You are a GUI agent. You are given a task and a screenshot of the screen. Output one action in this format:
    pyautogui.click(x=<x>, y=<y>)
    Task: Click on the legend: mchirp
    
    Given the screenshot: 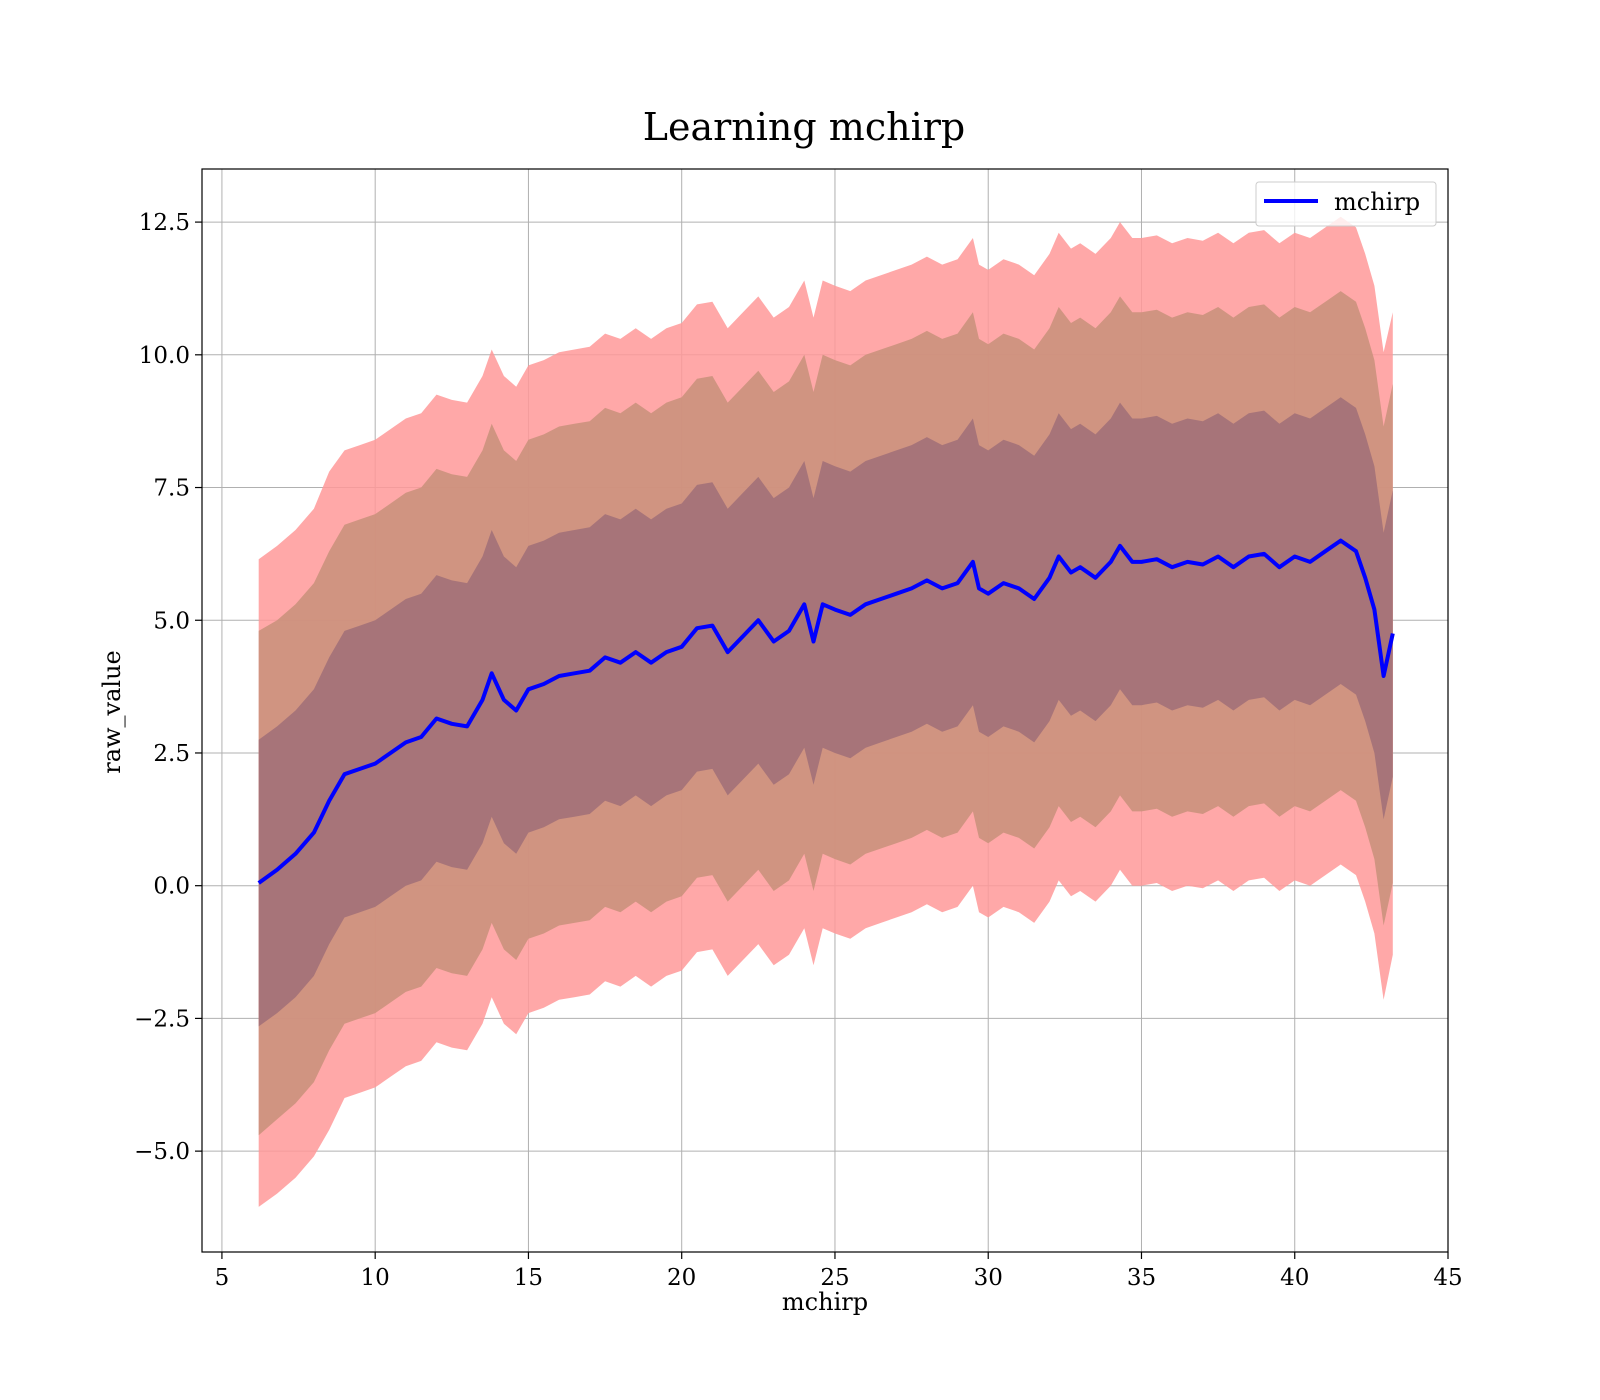 What is the action you would take?
    pyautogui.click(x=1346, y=204)
    